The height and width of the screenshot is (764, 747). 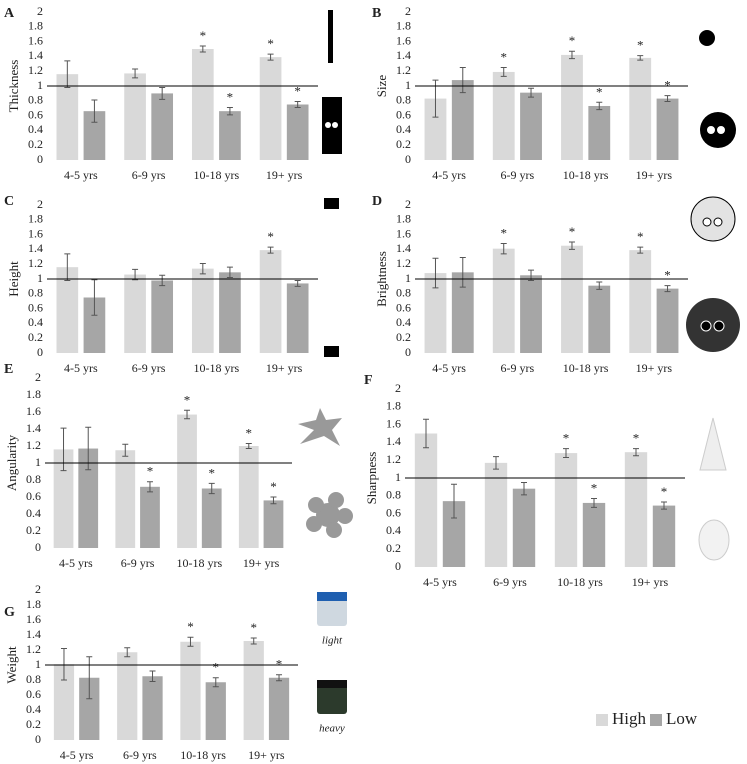 What do you see at coordinates (403, 70) in the screenshot?
I see `y-tick-label: 1.2` at bounding box center [403, 70].